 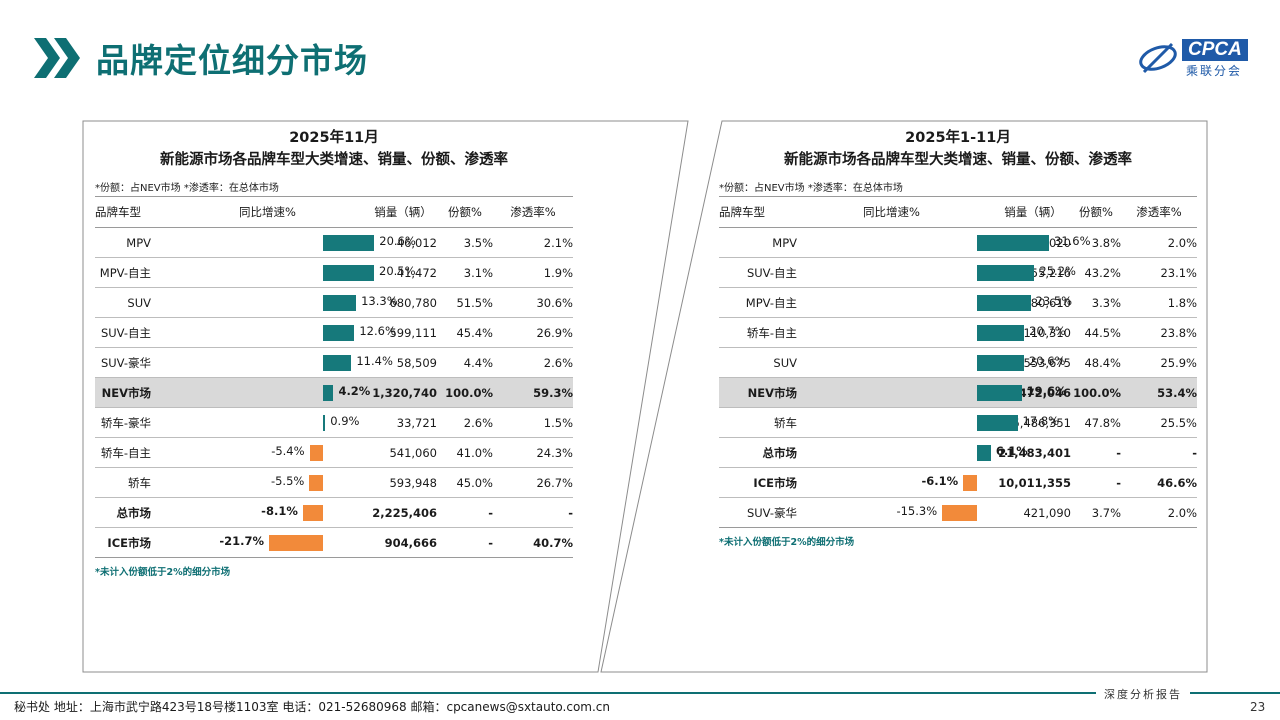 I want to click on penetration-cell: 26.7%, so click(x=533, y=482).